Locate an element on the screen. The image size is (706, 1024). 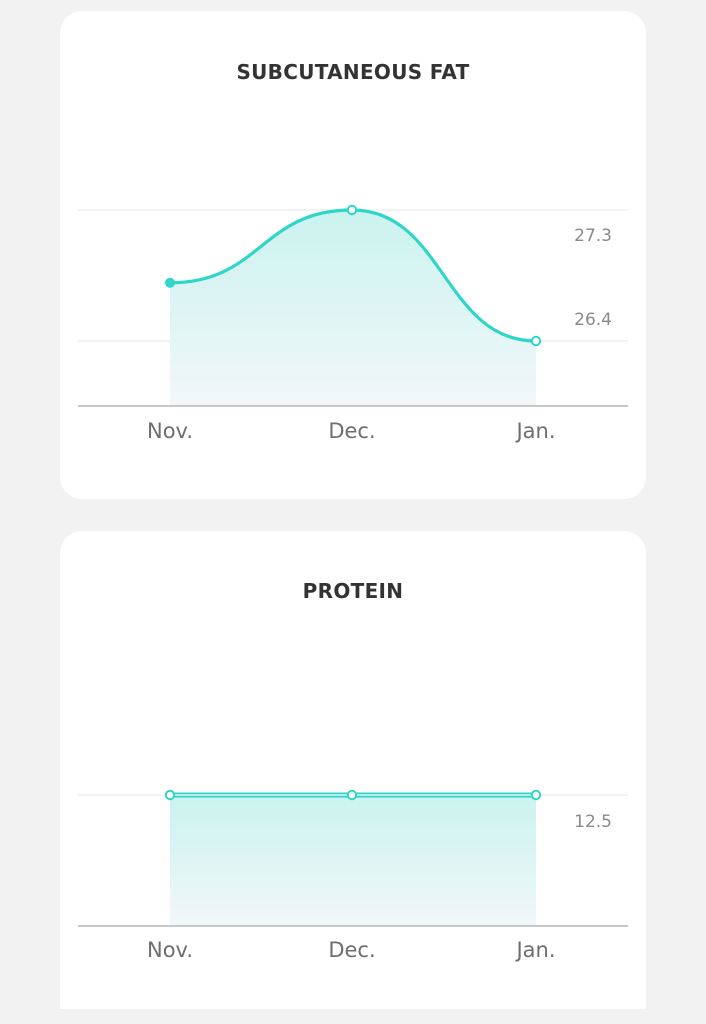
value-label: 12.5 is located at coordinates (593, 822).